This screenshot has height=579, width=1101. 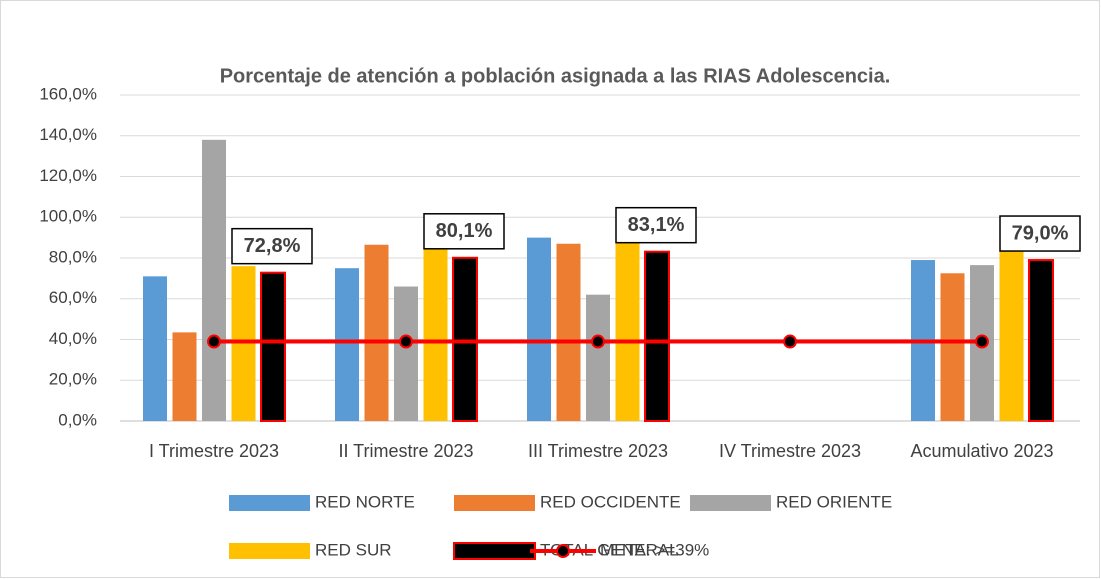 I want to click on y-tick-label: 20,0%, so click(x=73, y=379).